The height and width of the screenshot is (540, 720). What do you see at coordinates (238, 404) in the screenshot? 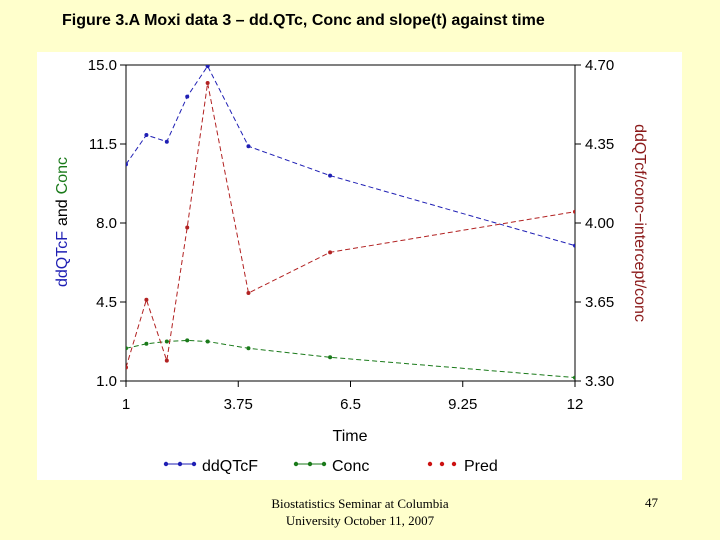
I see `x-tick-label: 3.75` at bounding box center [238, 404].